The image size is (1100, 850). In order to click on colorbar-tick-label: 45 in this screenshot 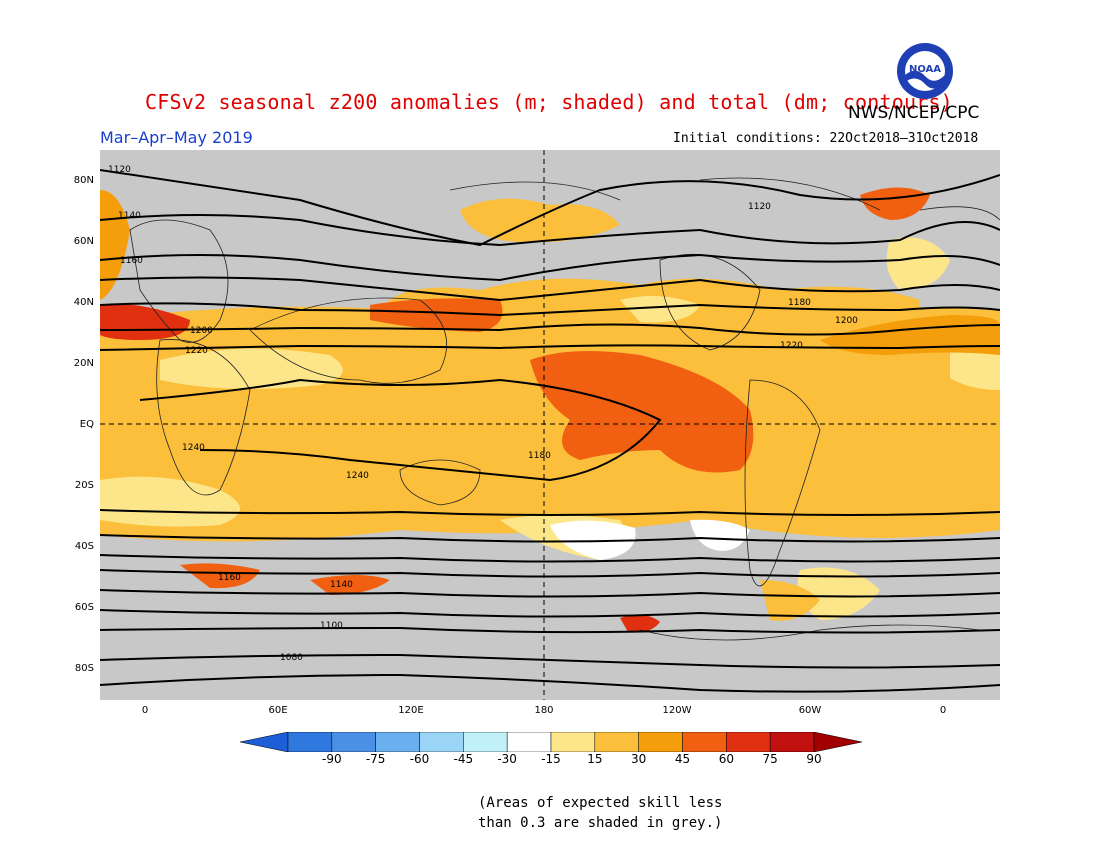, I will do `click(682, 759)`.